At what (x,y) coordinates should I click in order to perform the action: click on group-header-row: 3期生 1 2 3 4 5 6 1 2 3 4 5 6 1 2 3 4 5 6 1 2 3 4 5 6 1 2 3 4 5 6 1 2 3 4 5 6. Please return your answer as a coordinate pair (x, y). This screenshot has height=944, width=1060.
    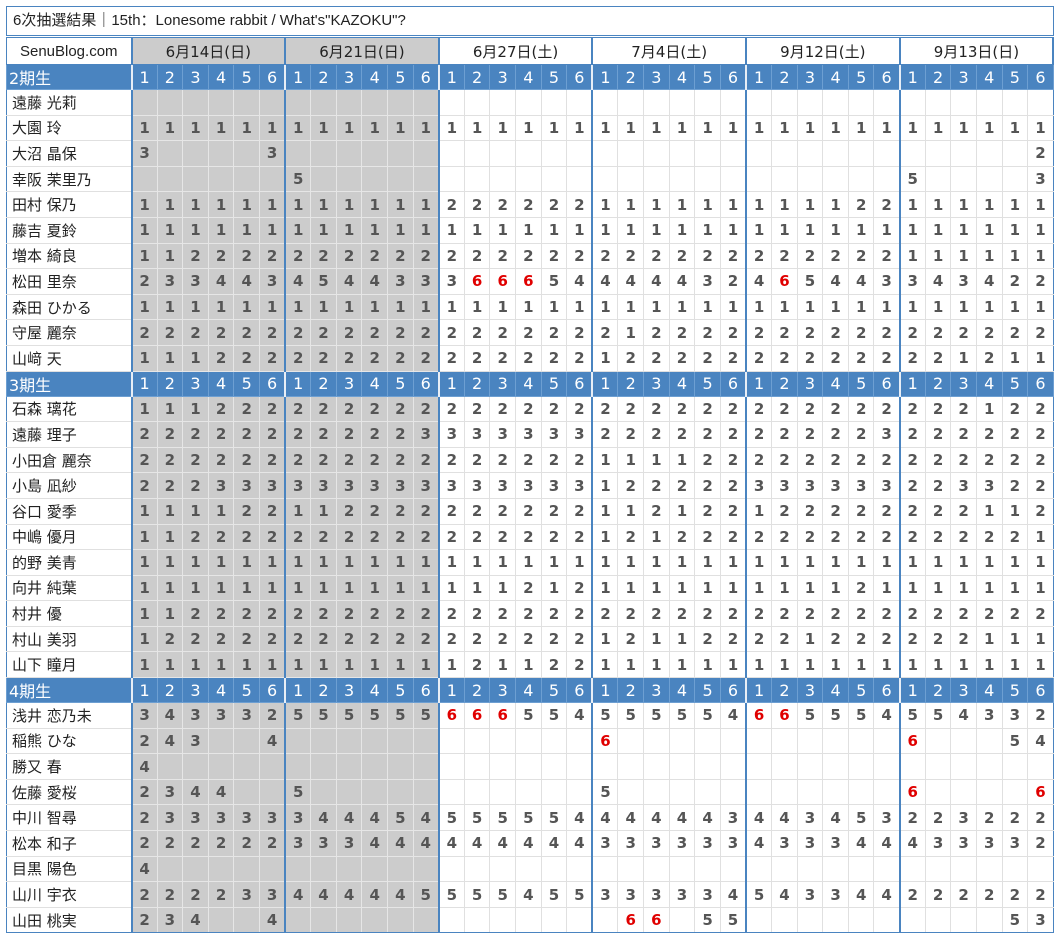
    Looking at the image, I should click on (530, 383).